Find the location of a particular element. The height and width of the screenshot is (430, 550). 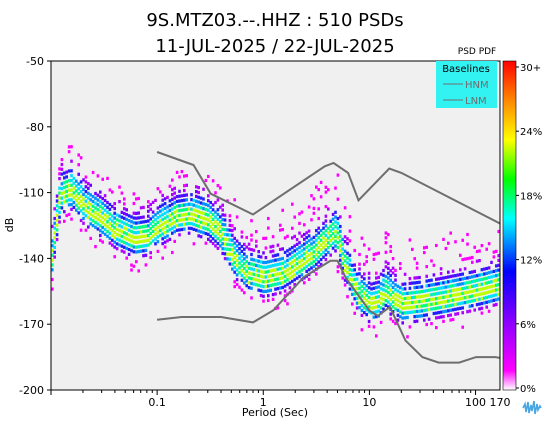

colorbar-ticks: 30+24%18%12%6%0% is located at coordinates (529, 229).